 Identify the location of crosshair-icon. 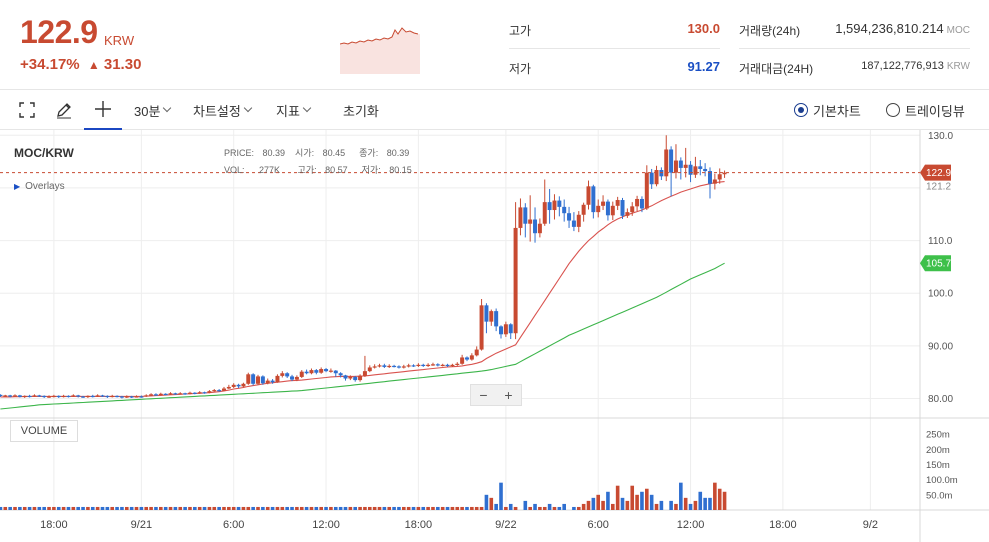
(103, 110).